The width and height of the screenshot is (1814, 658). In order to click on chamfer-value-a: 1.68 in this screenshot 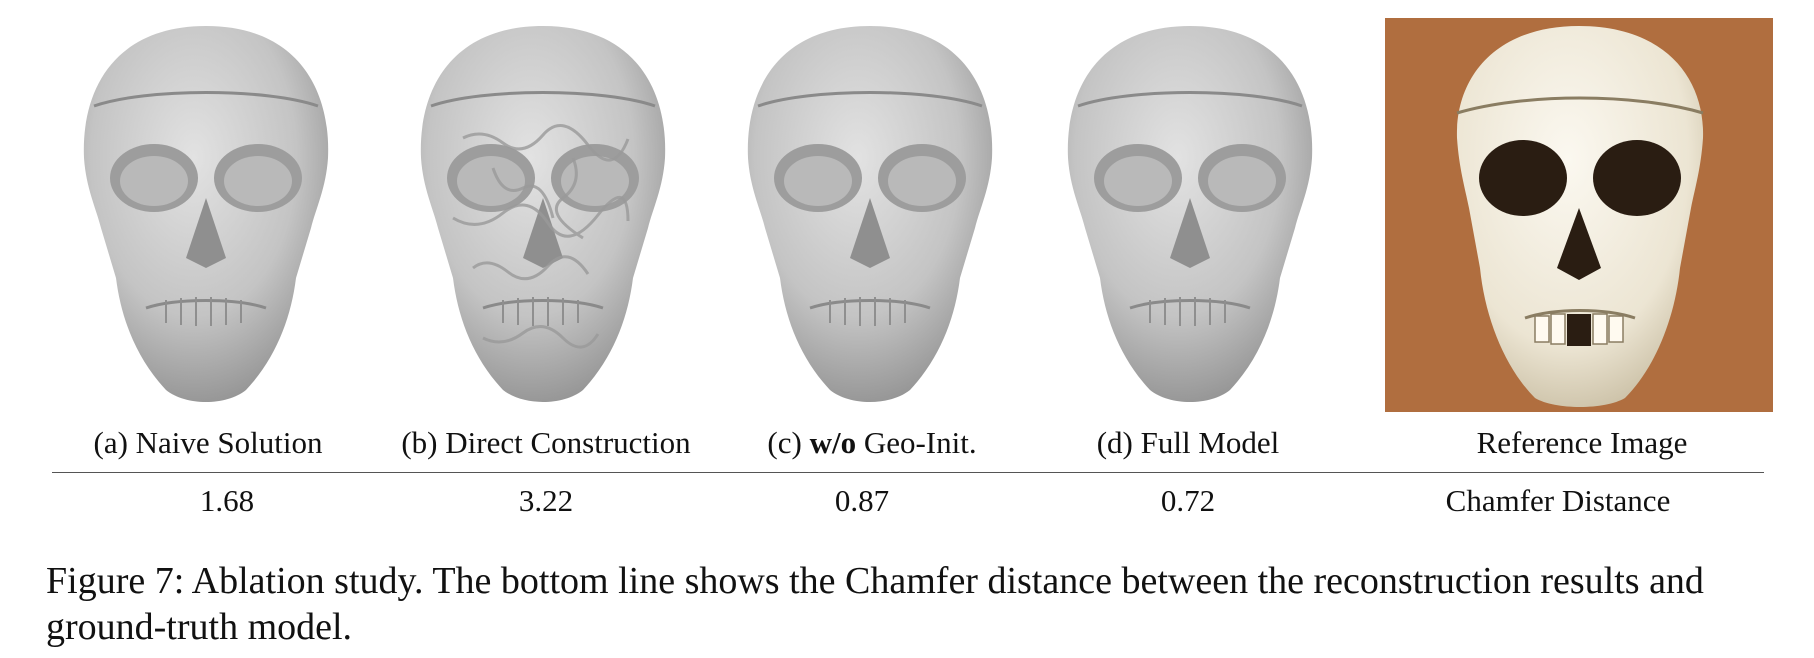, I will do `click(227, 500)`.